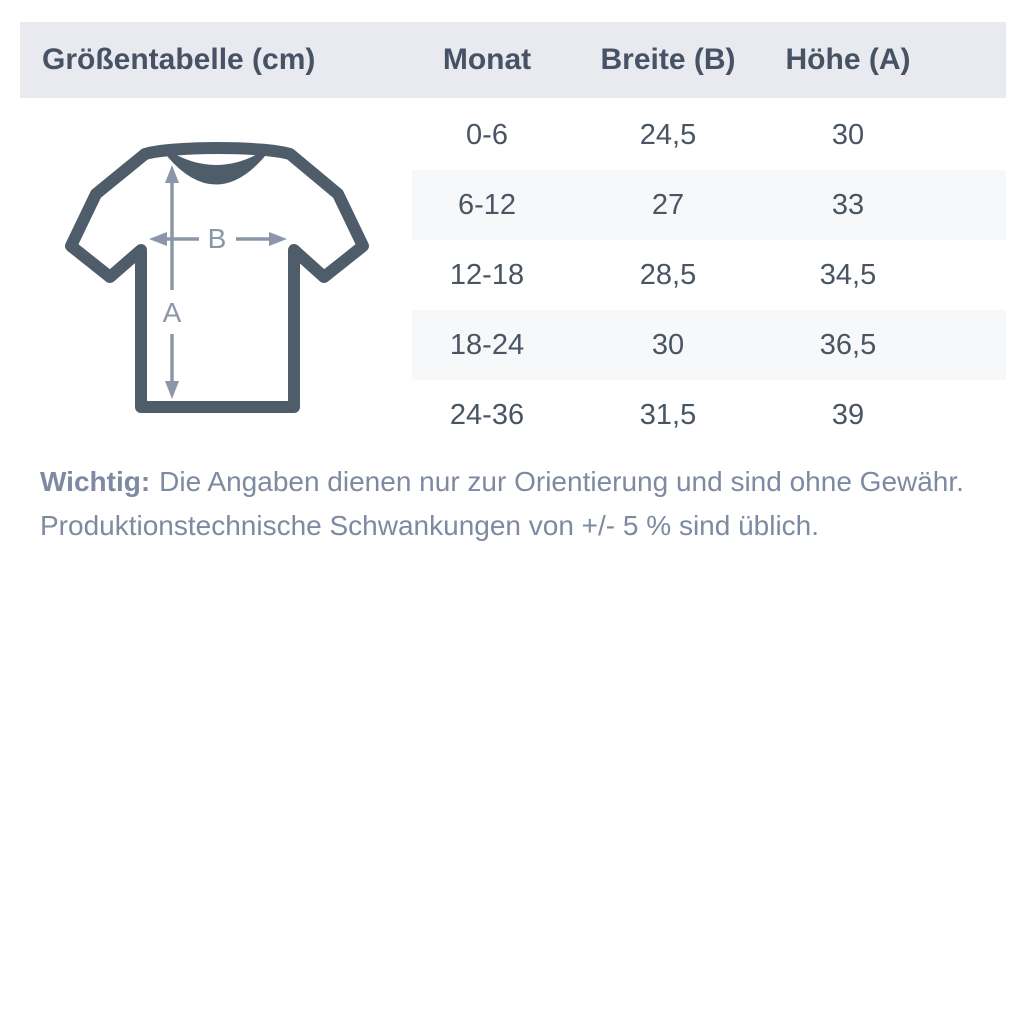 Image resolution: width=1024 pixels, height=1024 pixels. Describe the element at coordinates (487, 59) in the screenshot. I see `column-header-monat: Monat` at that location.